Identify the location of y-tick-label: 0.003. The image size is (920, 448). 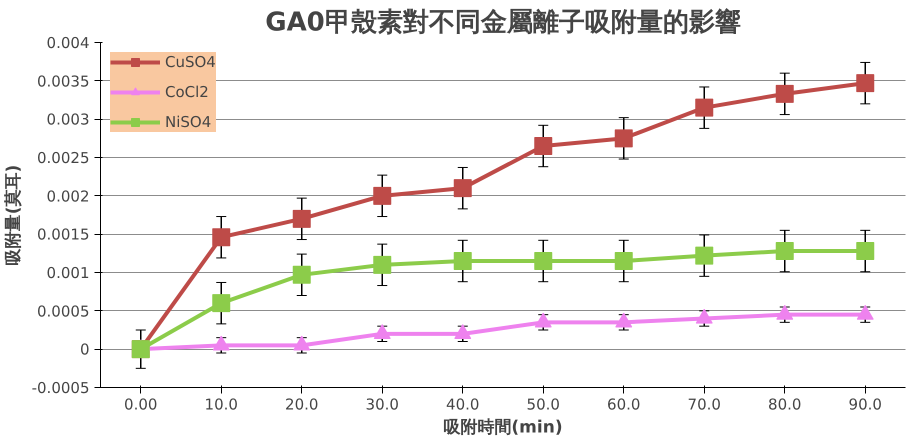
(68, 119).